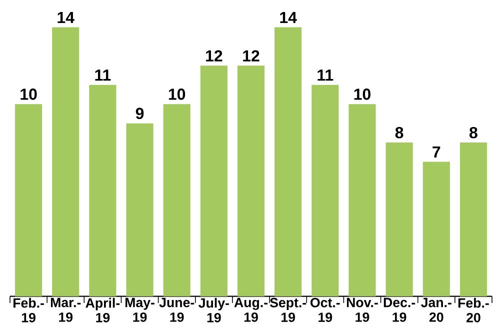  What do you see at coordinates (400, 310) in the screenshot?
I see `x-tick-label: Dec.- 19` at bounding box center [400, 310].